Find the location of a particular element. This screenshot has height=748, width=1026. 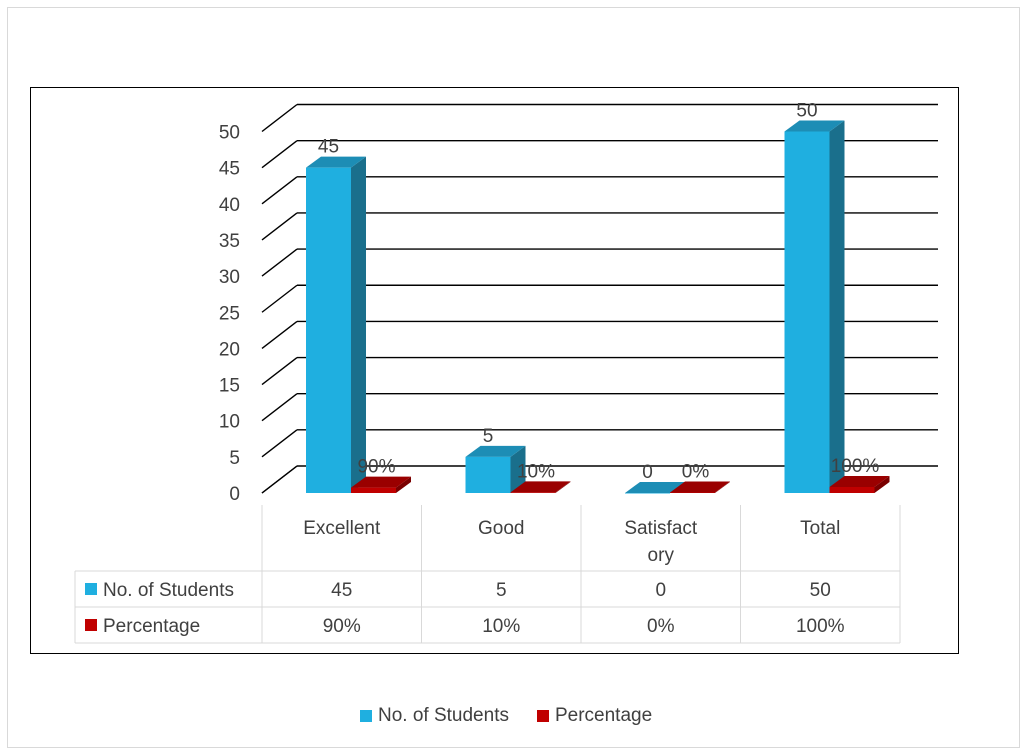

data-label-students: 0 is located at coordinates (647, 472).